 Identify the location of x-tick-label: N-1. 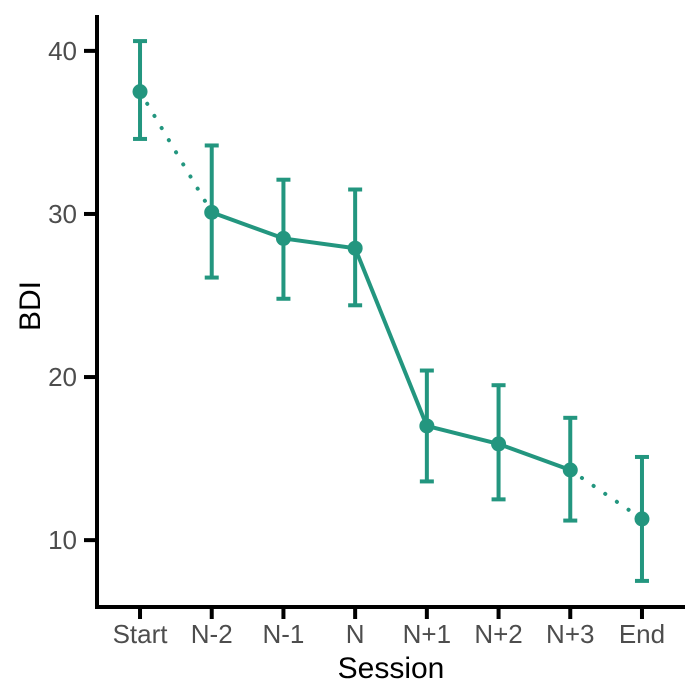
(283, 634).